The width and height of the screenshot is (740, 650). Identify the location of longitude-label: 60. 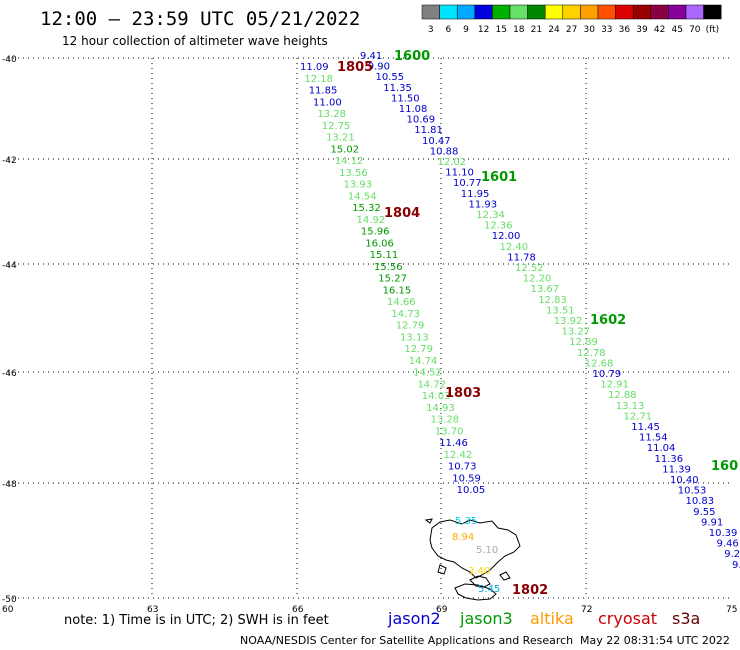
(8, 610).